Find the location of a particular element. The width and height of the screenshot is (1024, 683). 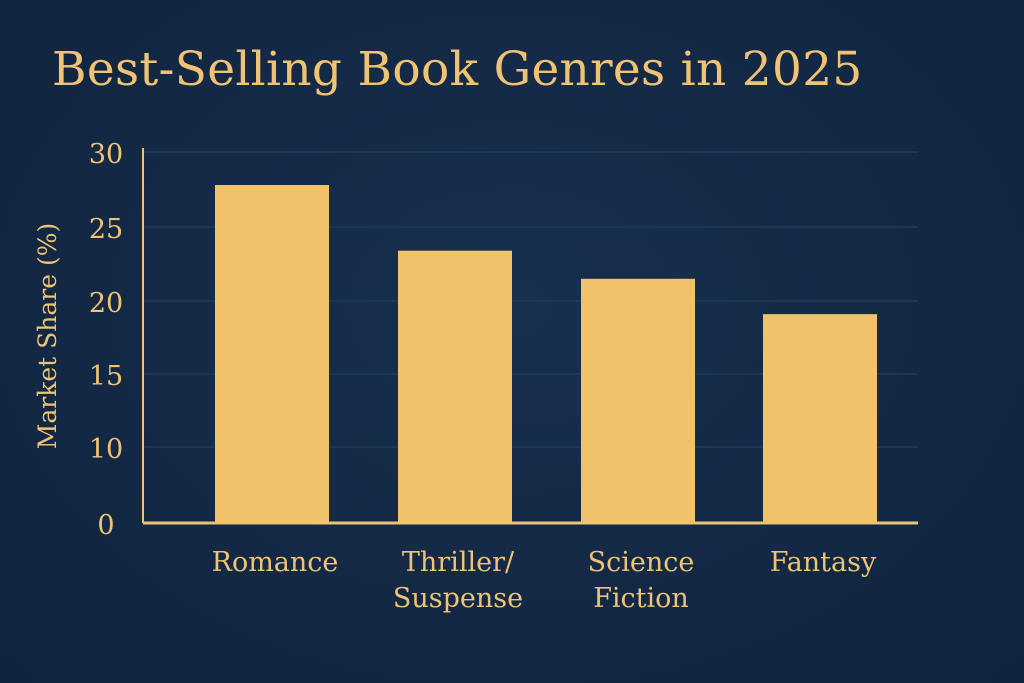

y-tick-label-15: 15 is located at coordinates (106, 376).